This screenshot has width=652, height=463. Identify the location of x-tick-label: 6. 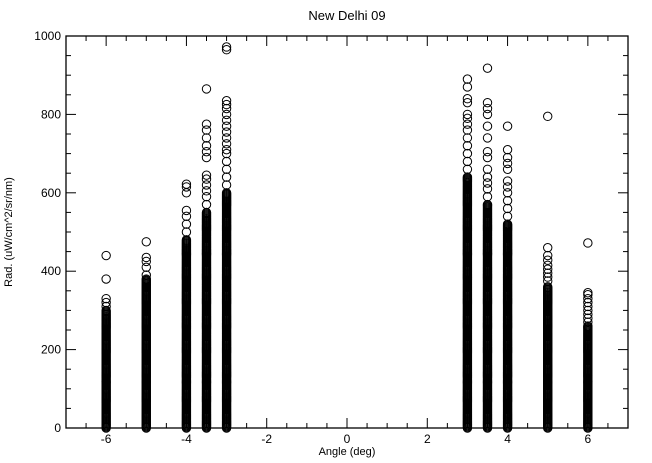
(588, 439).